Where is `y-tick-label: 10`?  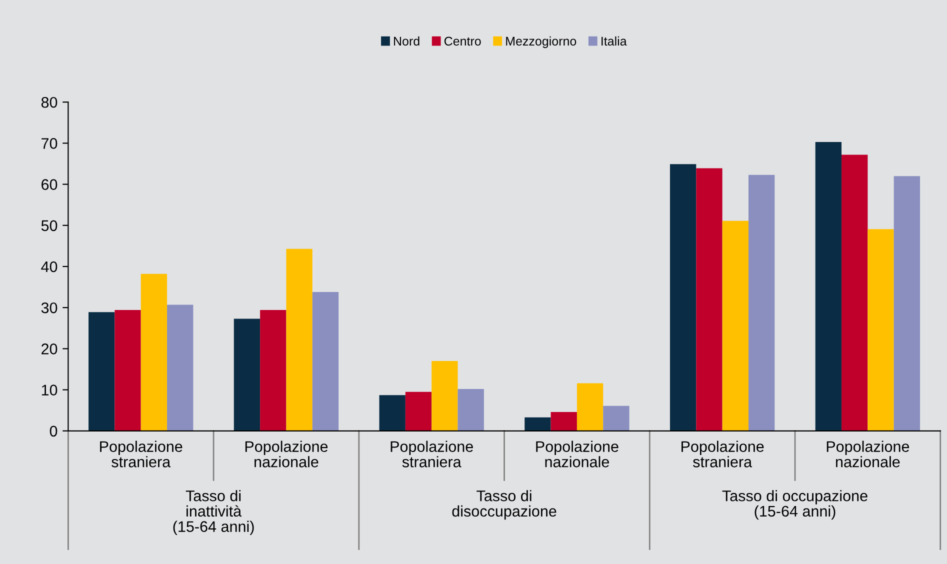
y-tick-label: 10 is located at coordinates (50, 390).